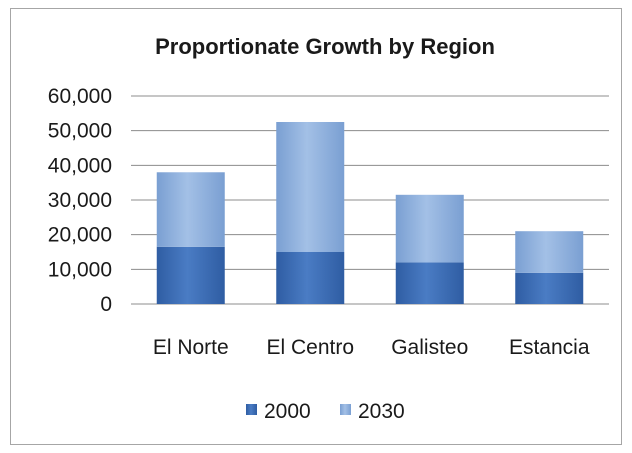 The width and height of the screenshot is (632, 453). I want to click on y-tick-label: 40,000, so click(80, 165).